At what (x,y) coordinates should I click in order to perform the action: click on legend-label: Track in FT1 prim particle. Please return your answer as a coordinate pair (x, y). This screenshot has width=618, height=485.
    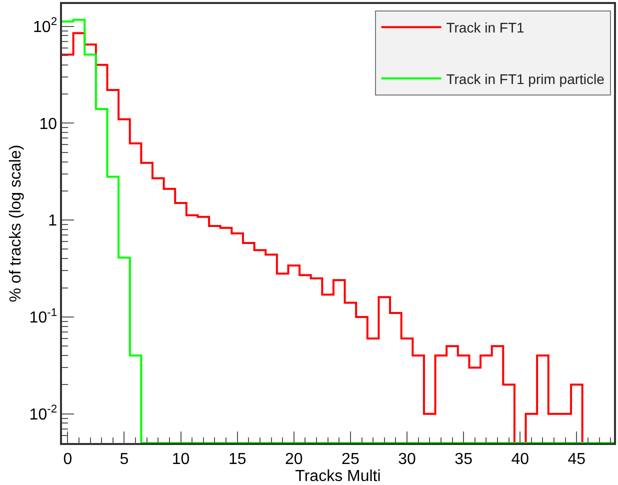
    Looking at the image, I should click on (525, 78).